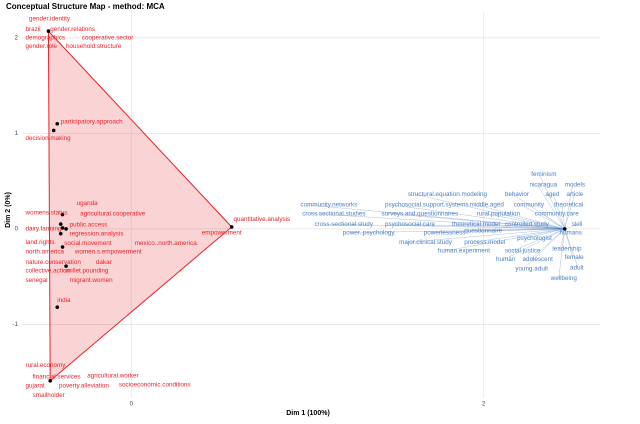  What do you see at coordinates (45, 251) in the screenshot?
I see `term-label: north.america` at bounding box center [45, 251].